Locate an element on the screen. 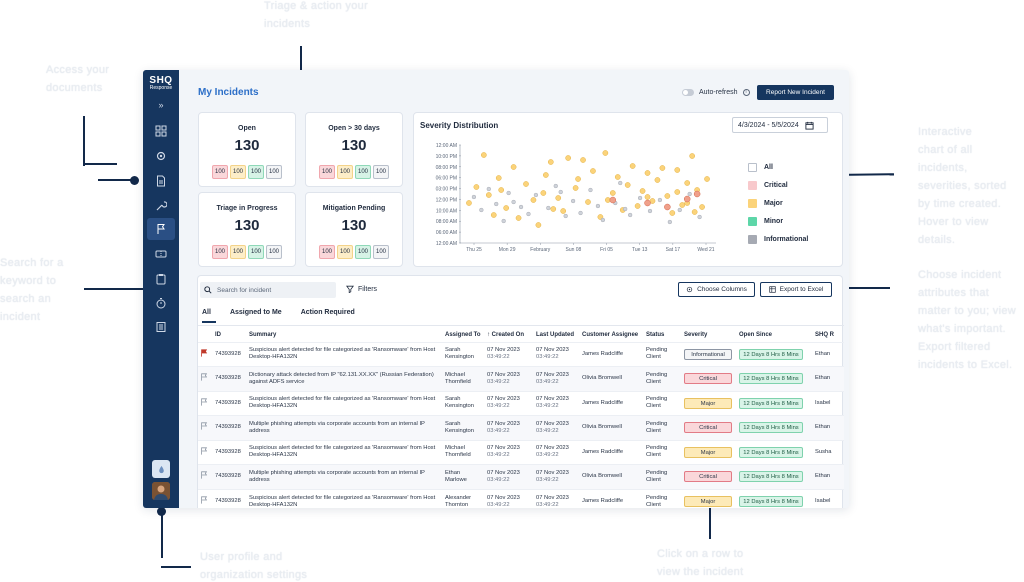 The width and height of the screenshot is (1024, 582). report-new-incident-button: Report New Incident is located at coordinates (795, 92).